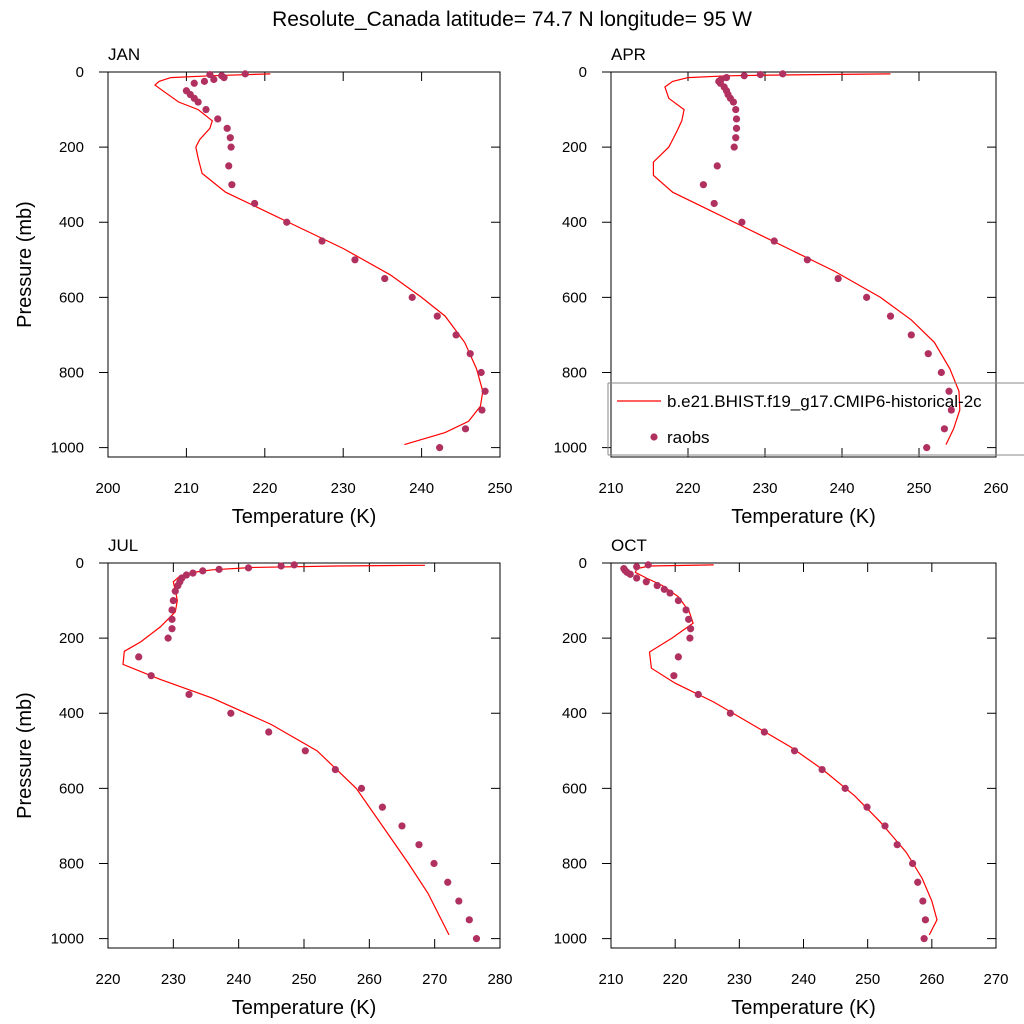 The height and width of the screenshot is (1024, 1024). I want to click on x-axis-title: Temperature (K), so click(304, 1008).